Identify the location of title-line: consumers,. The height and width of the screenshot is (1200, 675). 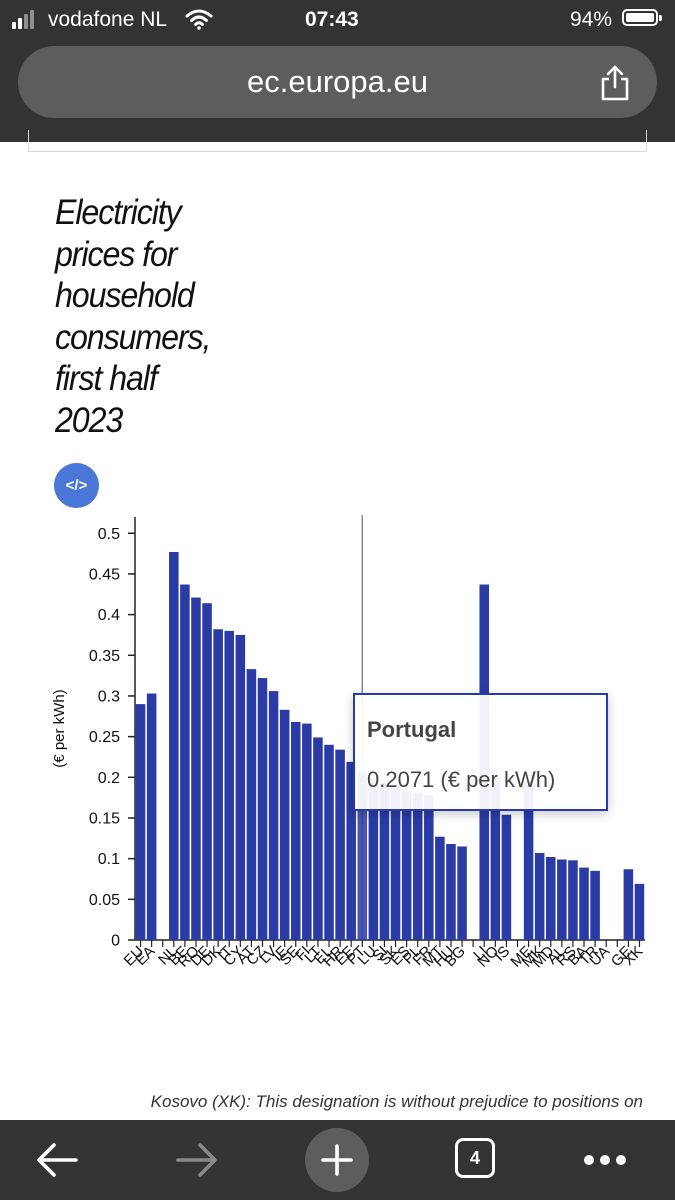
(133, 337).